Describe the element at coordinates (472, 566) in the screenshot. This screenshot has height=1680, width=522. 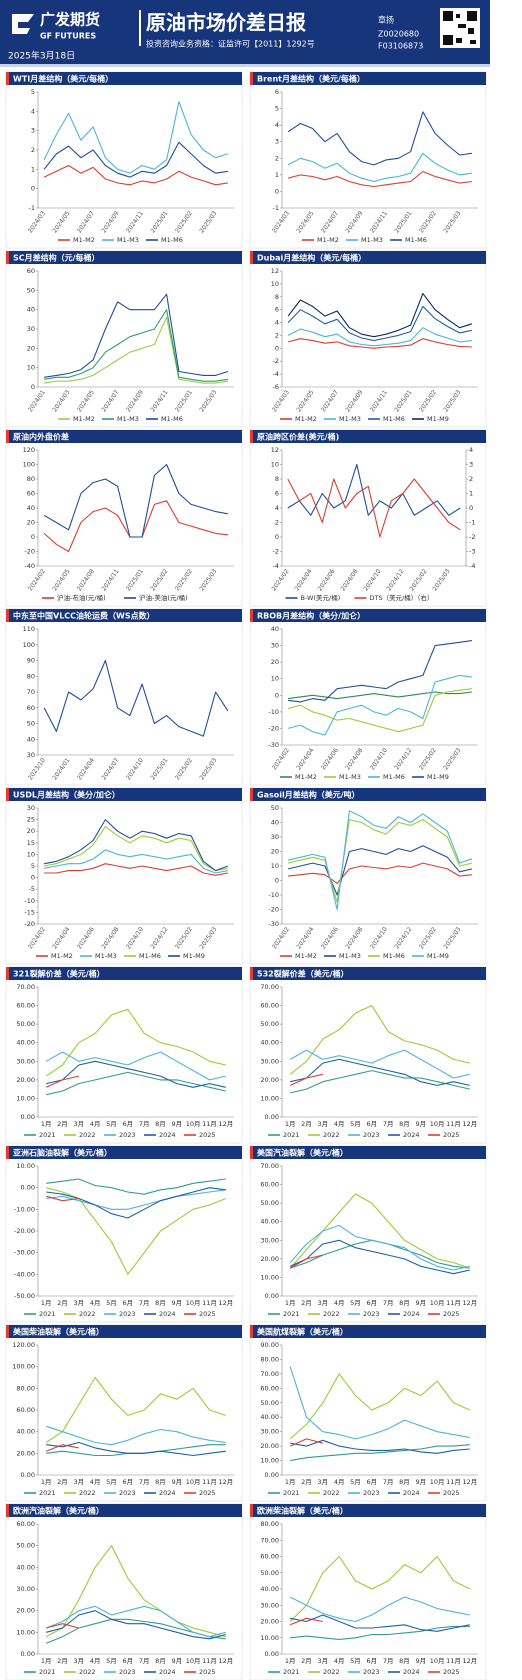
I see `y2-tick-label: -4` at that location.